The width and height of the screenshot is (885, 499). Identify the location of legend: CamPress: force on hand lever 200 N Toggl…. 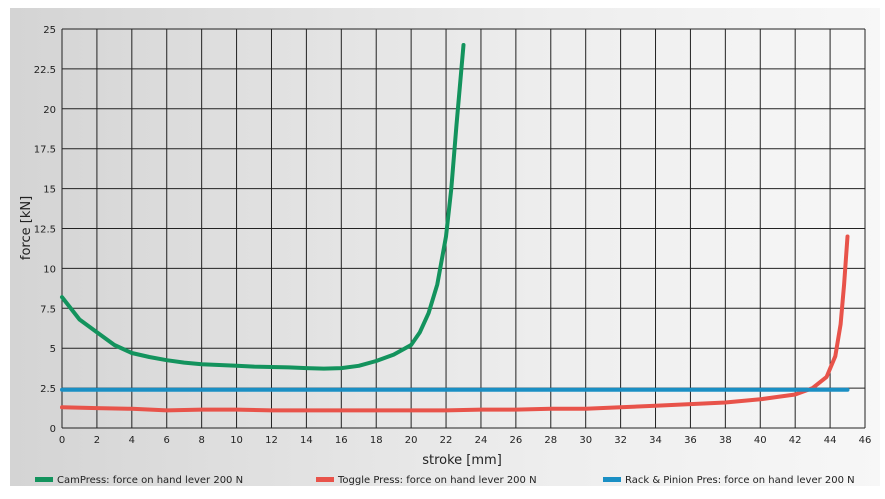
(445, 480).